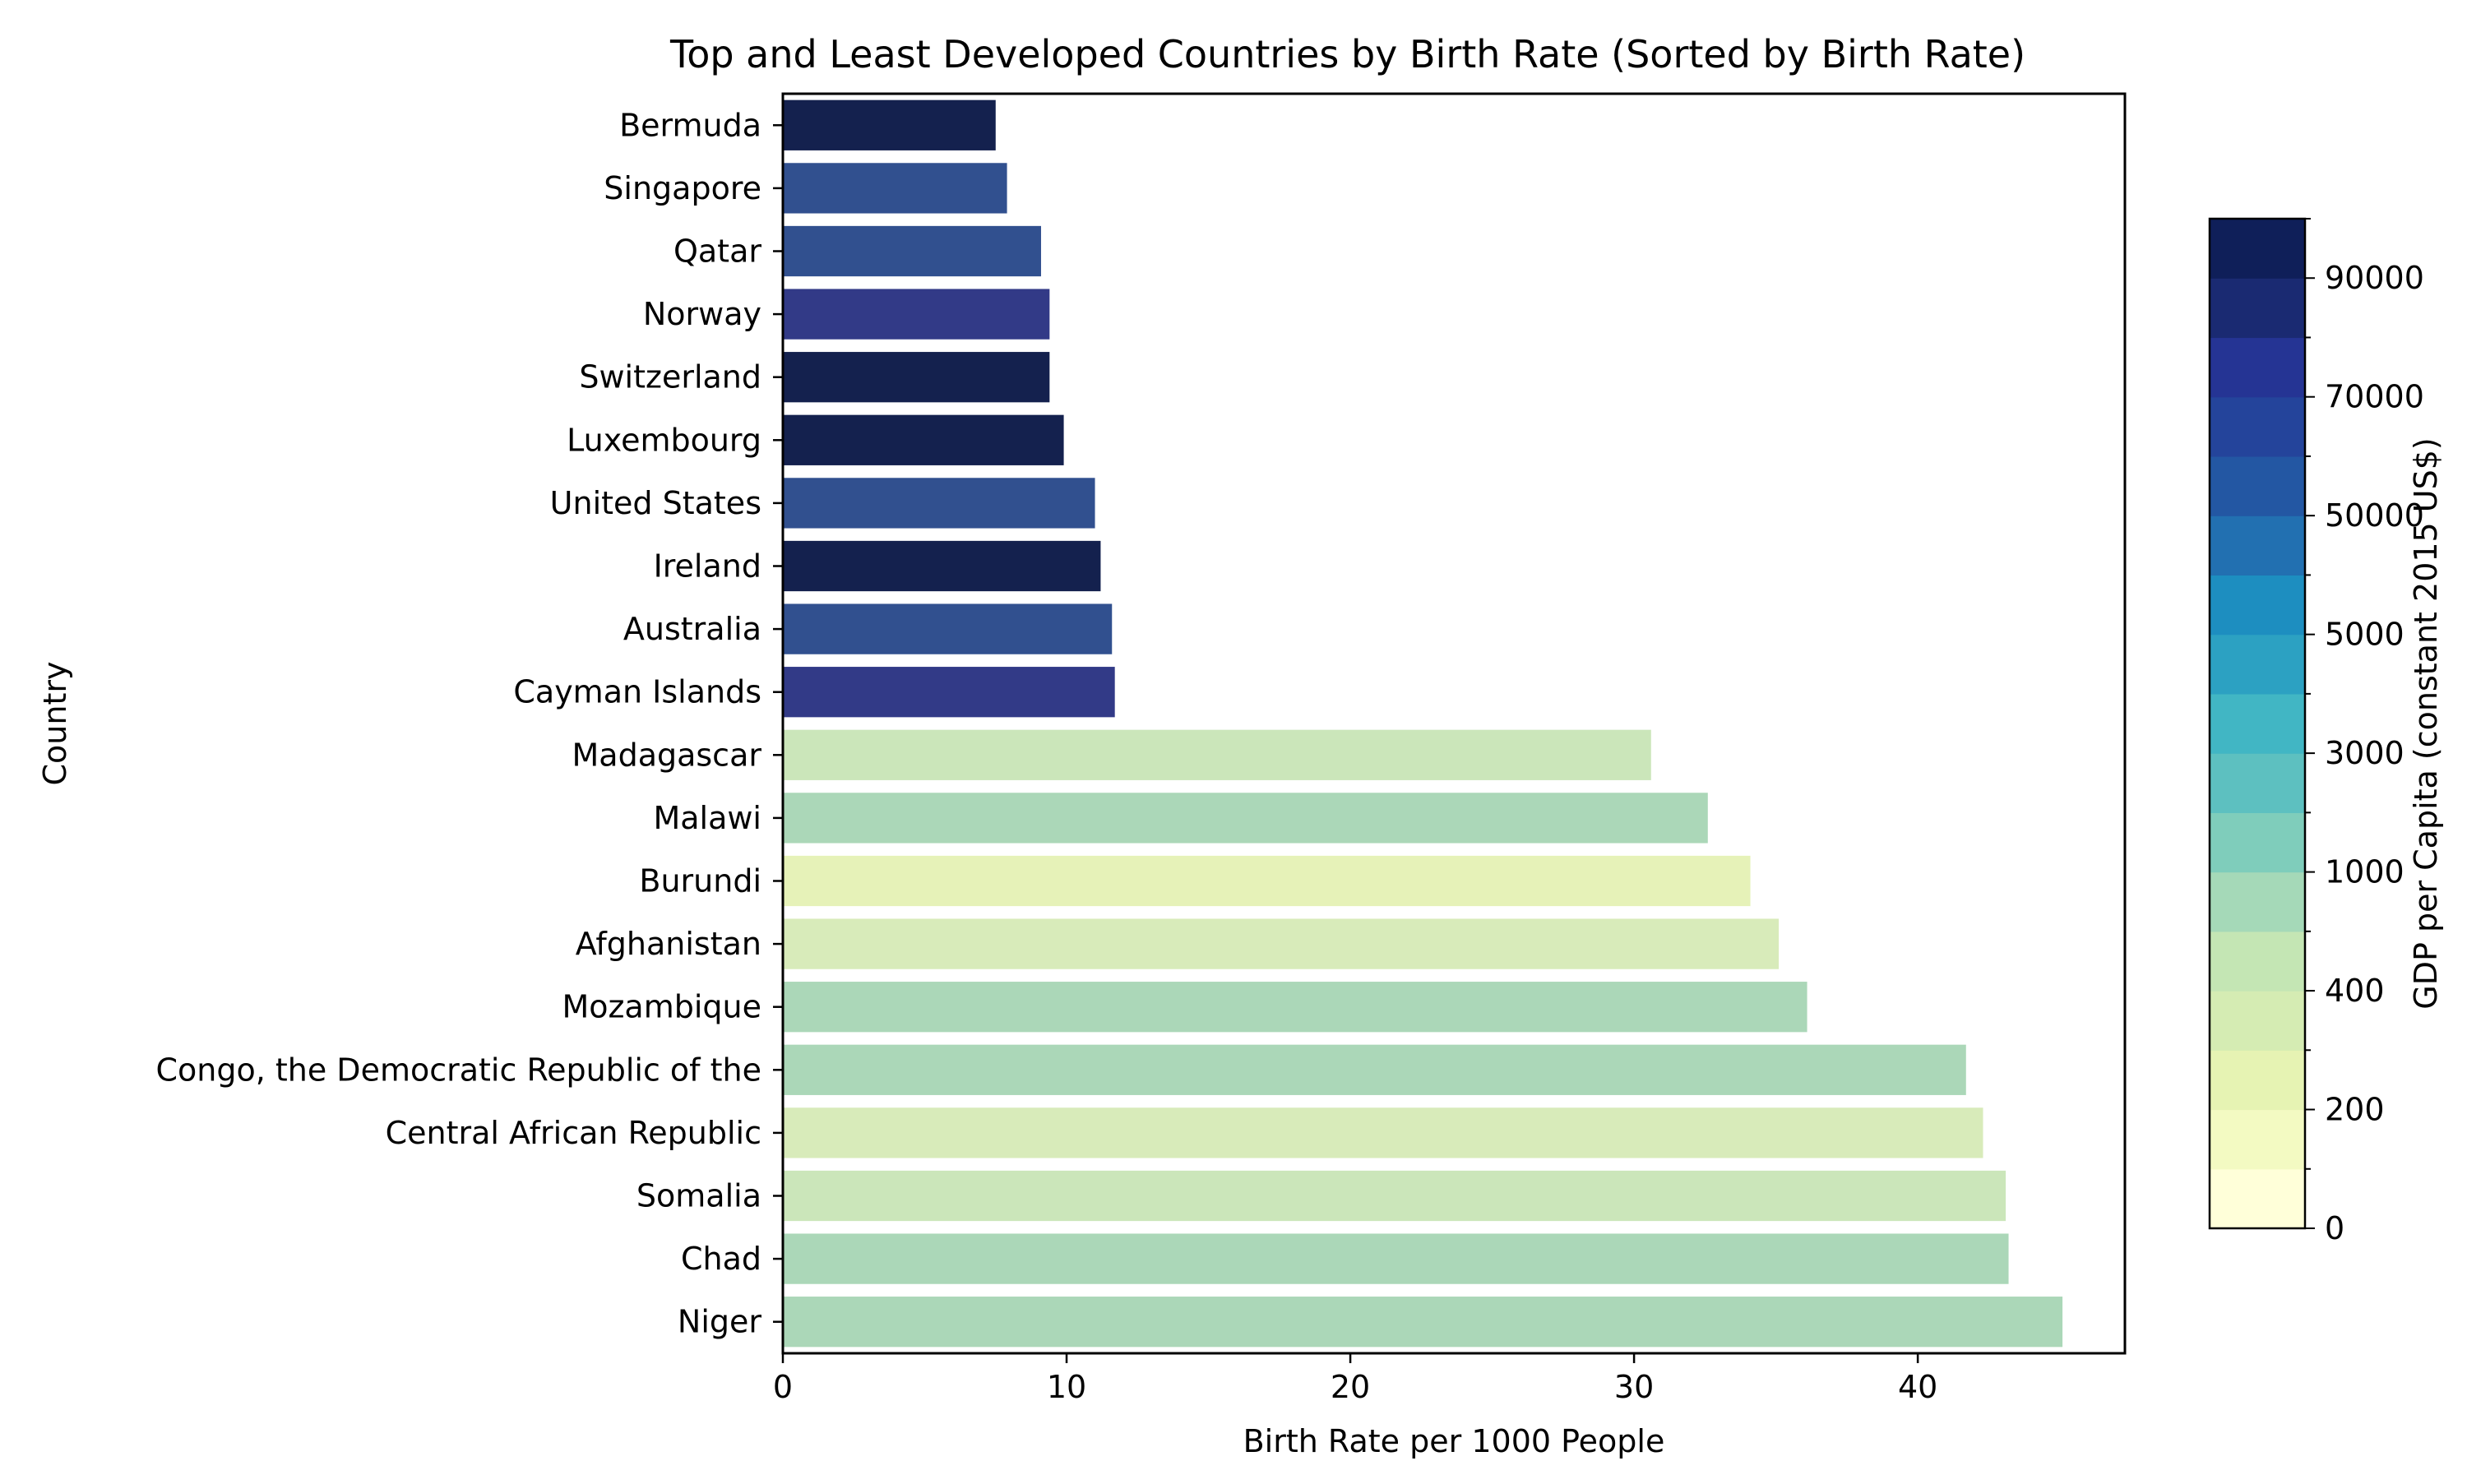 The image size is (2467, 1484). What do you see at coordinates (719, 1322) in the screenshot?
I see `y-tick-label: Niger` at bounding box center [719, 1322].